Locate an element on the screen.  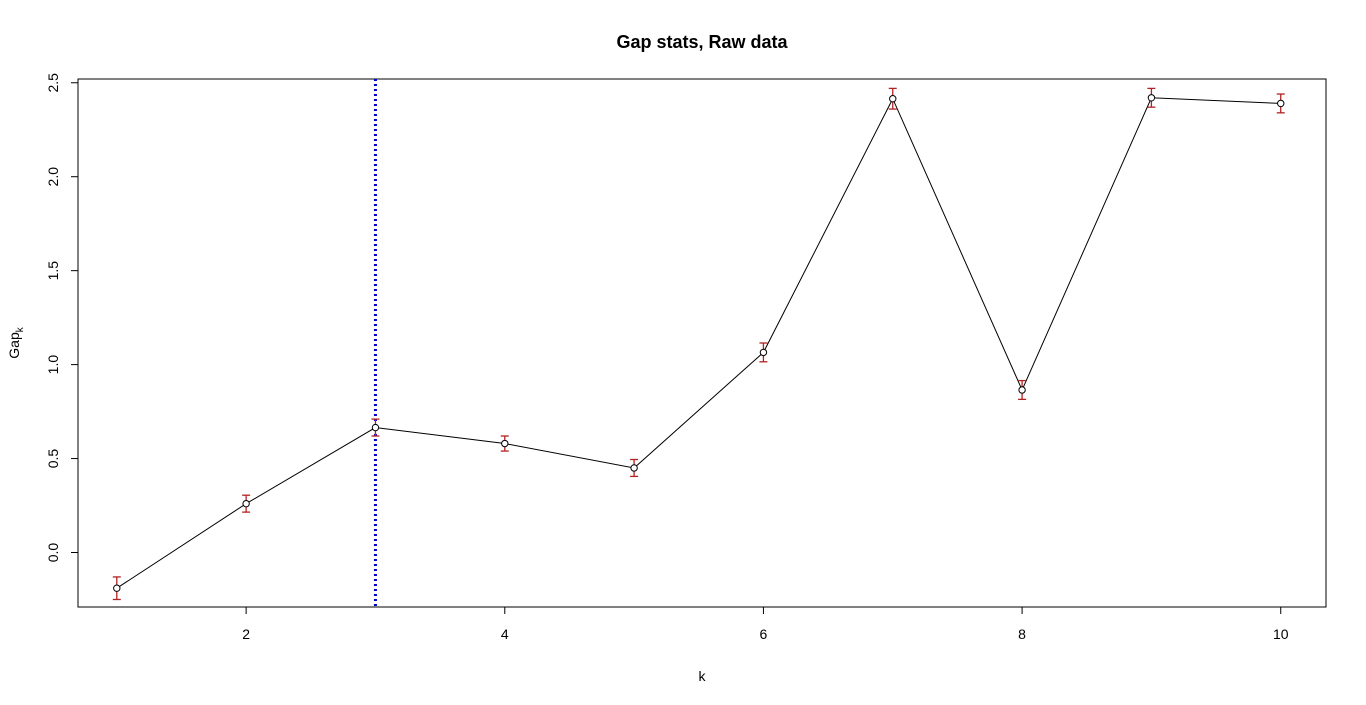
x-axis: 2 4 6 8 10 is located at coordinates (765, 624).